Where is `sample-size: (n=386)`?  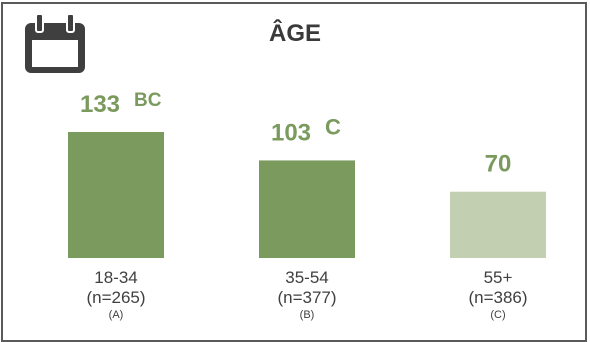
sample-size: (n=386) is located at coordinates (498, 297).